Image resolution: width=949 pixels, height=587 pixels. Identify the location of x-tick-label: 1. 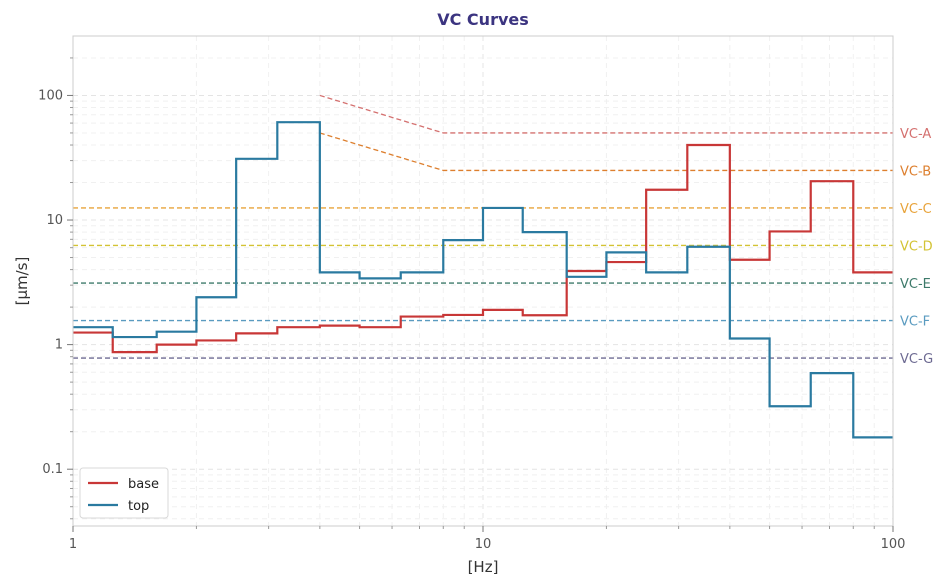
(73, 544).